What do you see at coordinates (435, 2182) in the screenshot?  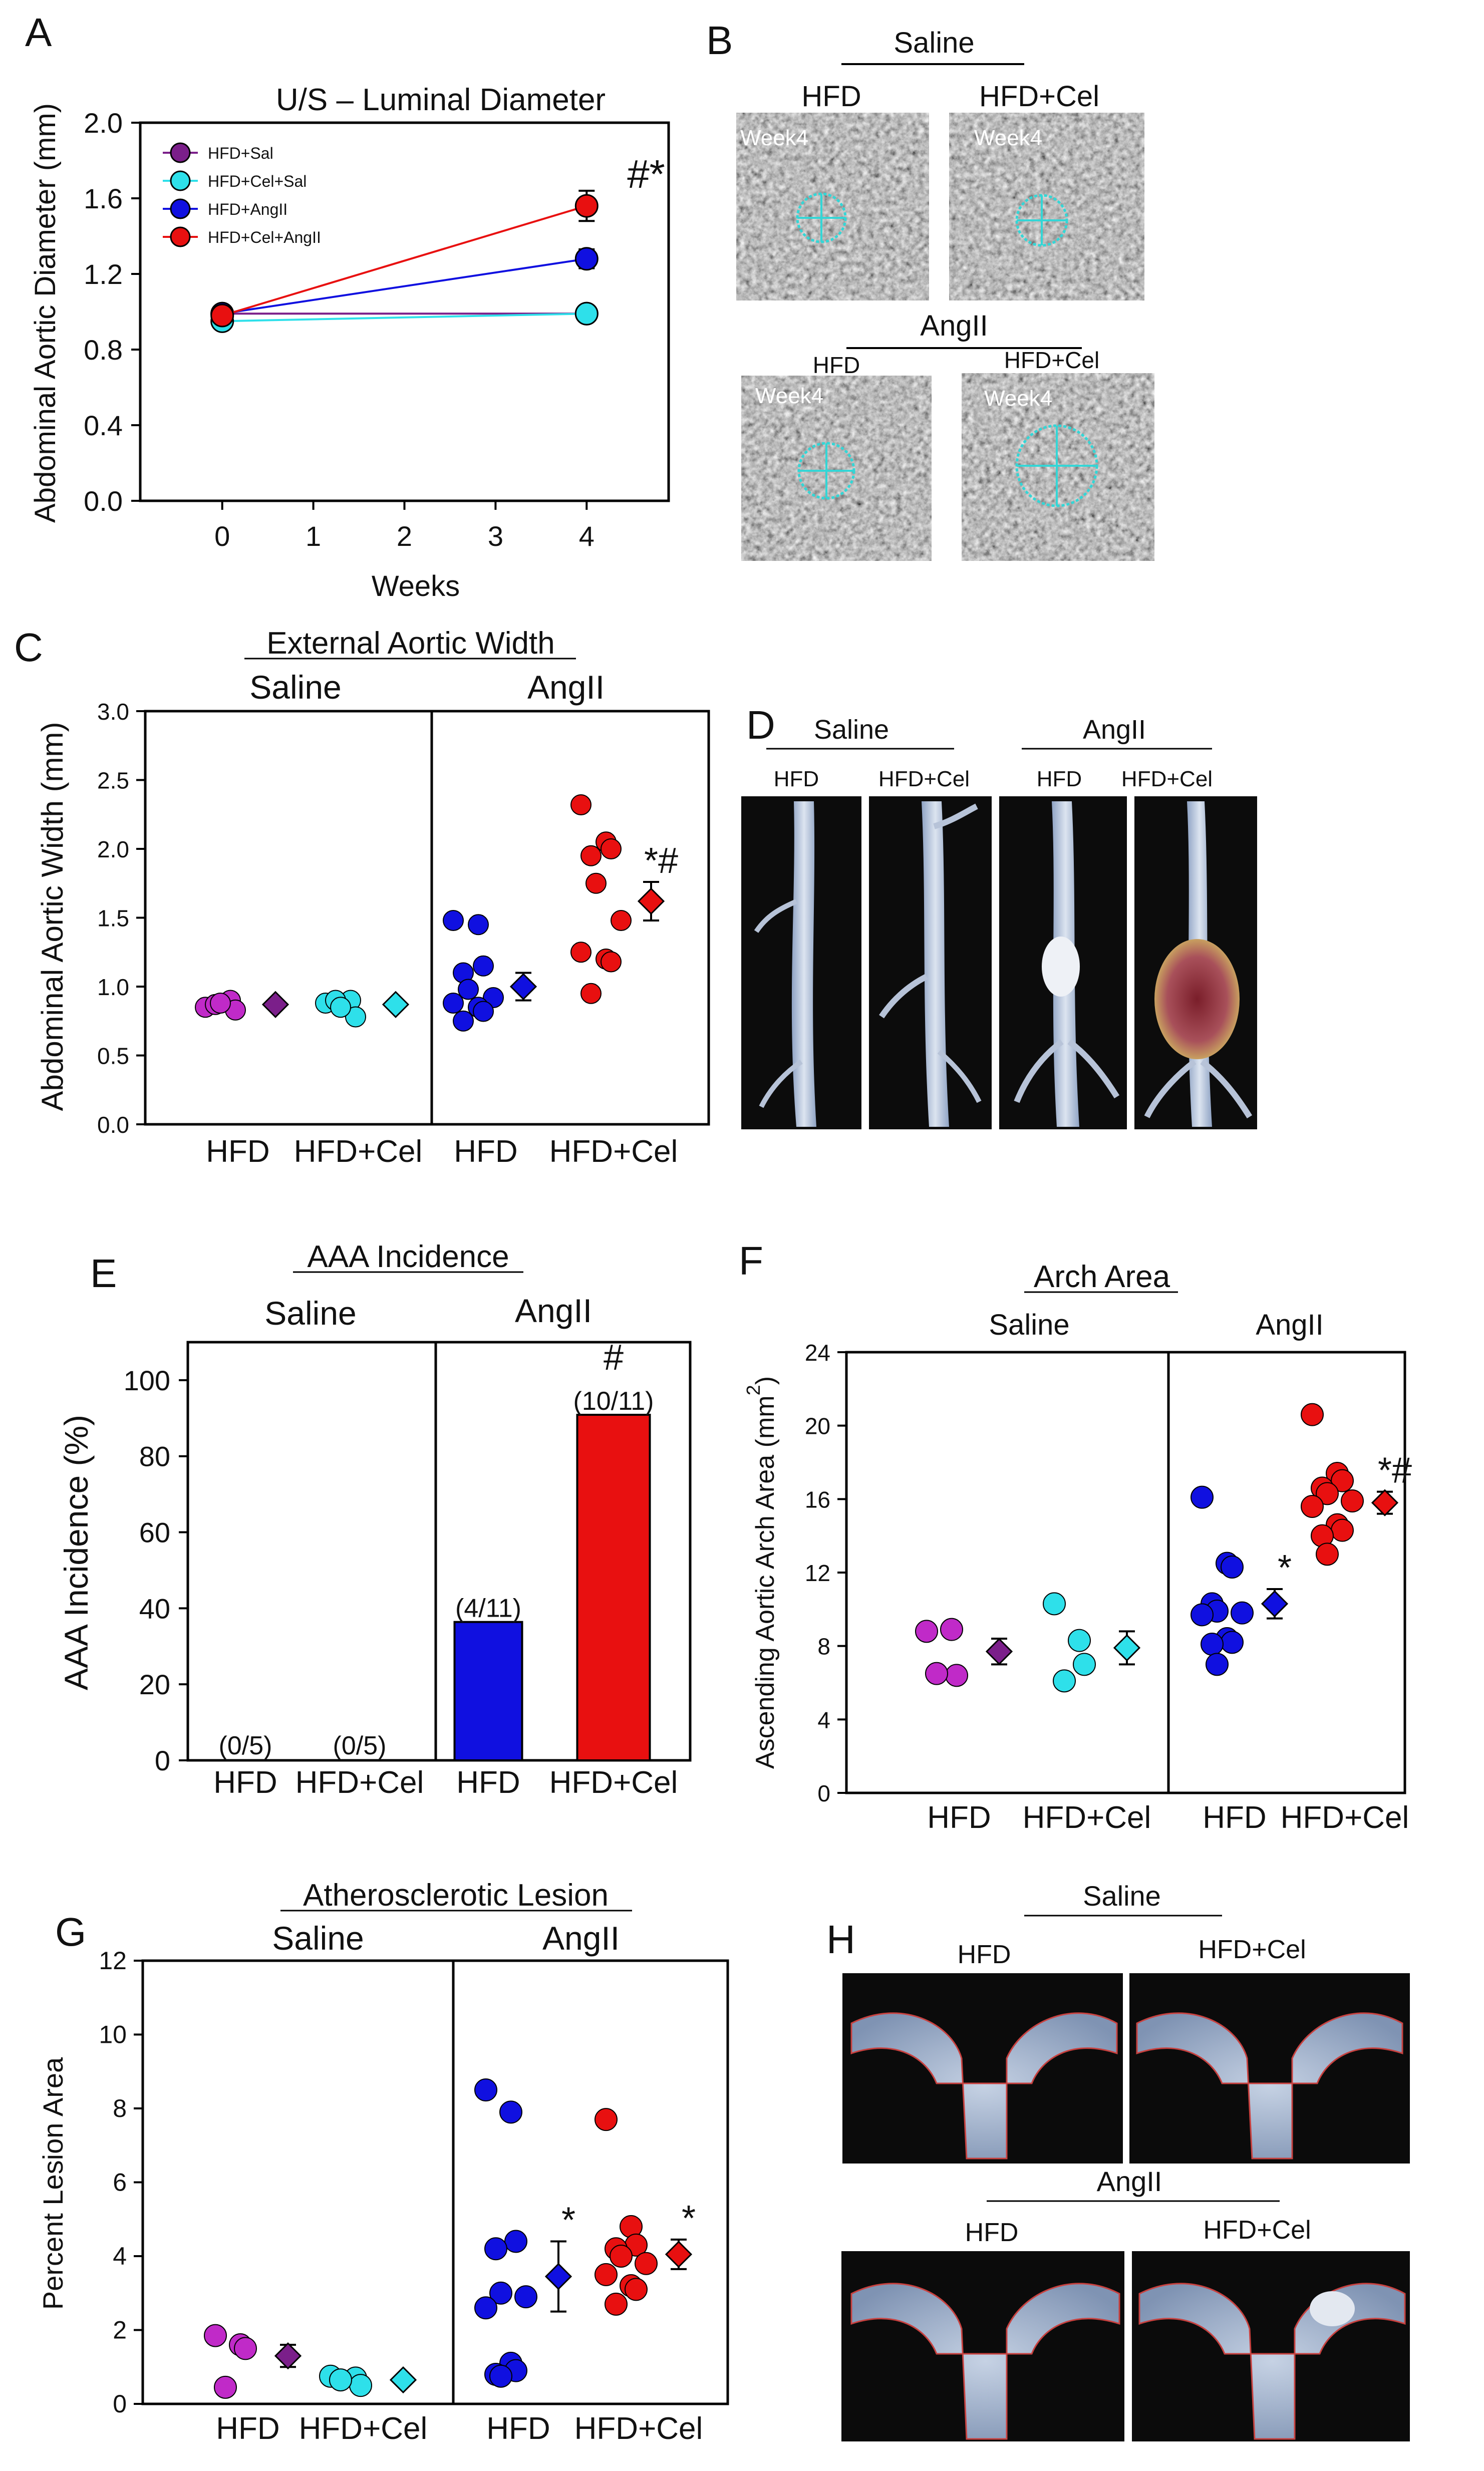 I see `panel-g-plot-frame` at bounding box center [435, 2182].